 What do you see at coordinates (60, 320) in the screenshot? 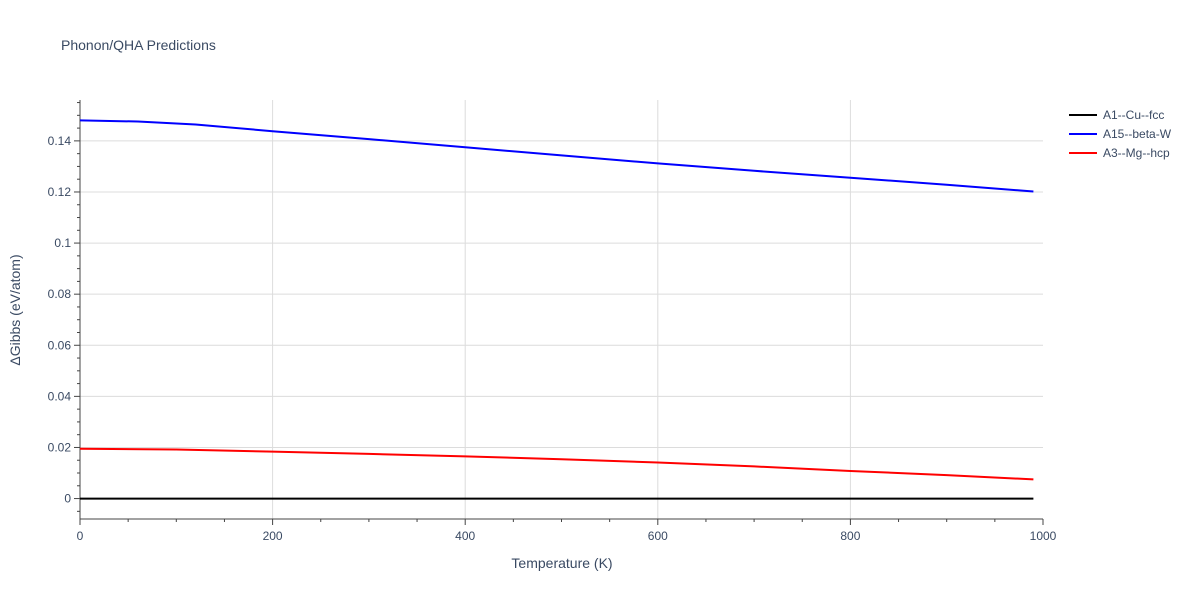
I see `y-tick-labels: 0 0.02 0.04 0.06 0.08 0.1 0.12 0.14` at bounding box center [60, 320].